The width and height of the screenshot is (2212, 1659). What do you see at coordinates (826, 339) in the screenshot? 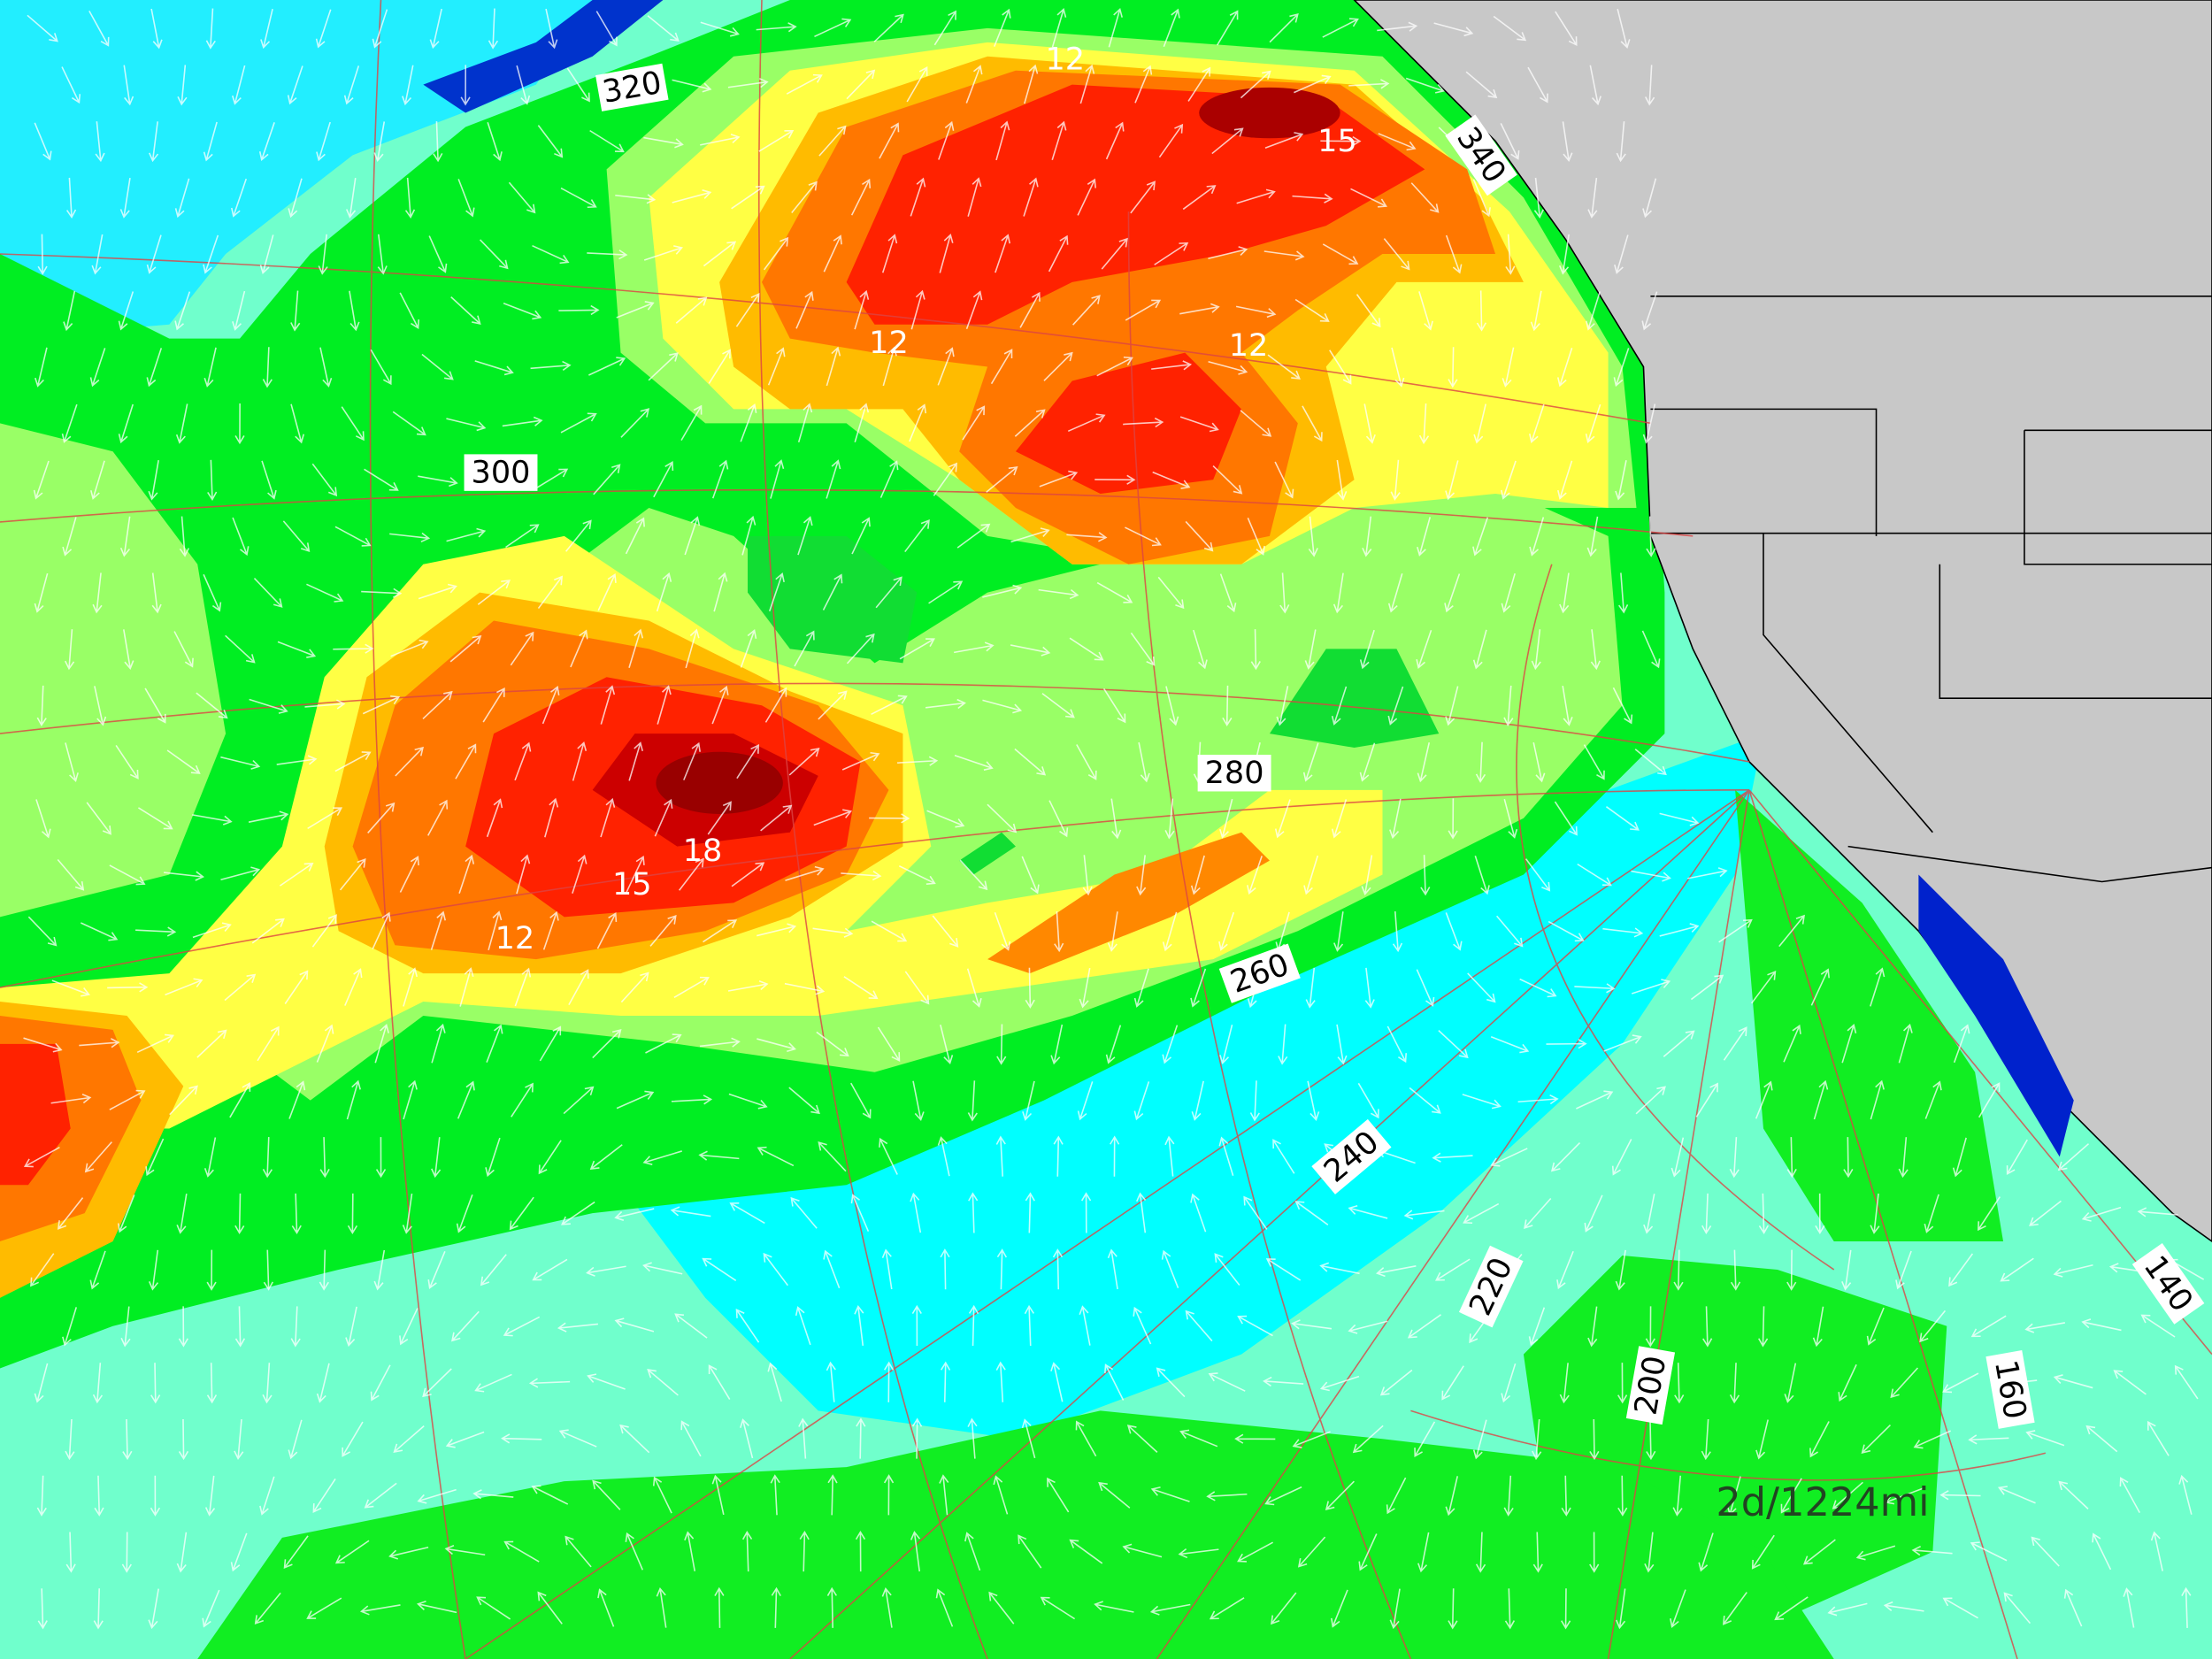
I see `grid-line` at bounding box center [826, 339].